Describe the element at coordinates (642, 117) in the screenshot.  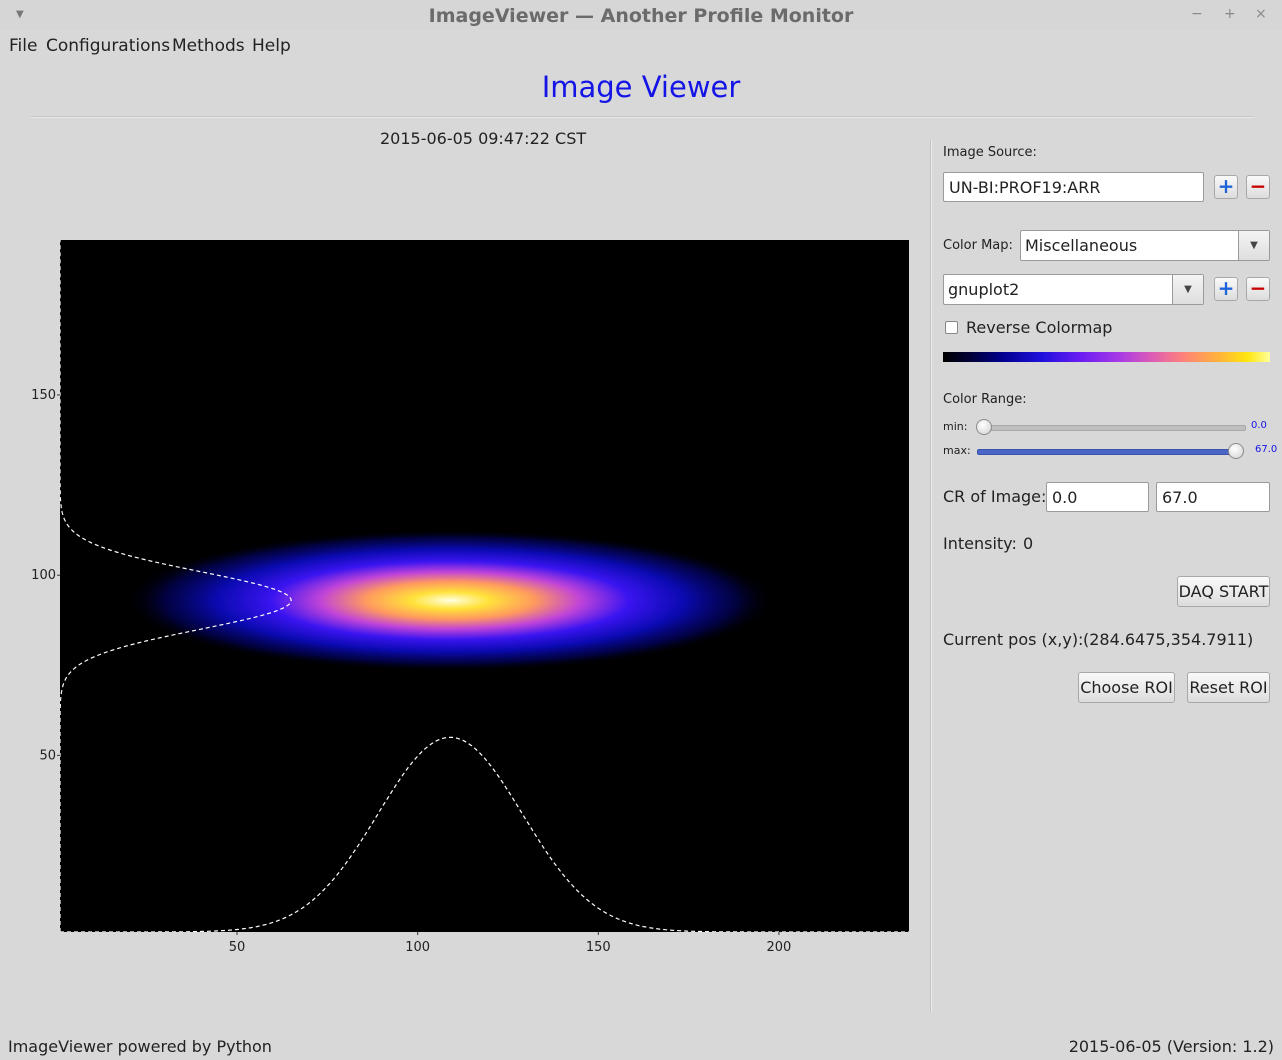
I see `horizontal-divider` at that location.